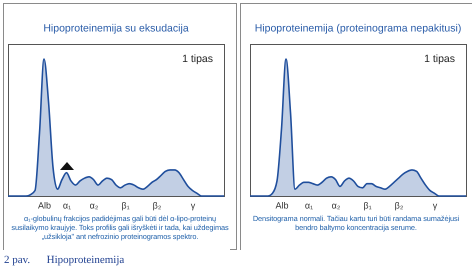 Image resolution: width=474 pixels, height=268 pixels. Describe the element at coordinates (116, 28) in the screenshot. I see `chart-title: Hipoproteinemija su eksudacija` at that location.